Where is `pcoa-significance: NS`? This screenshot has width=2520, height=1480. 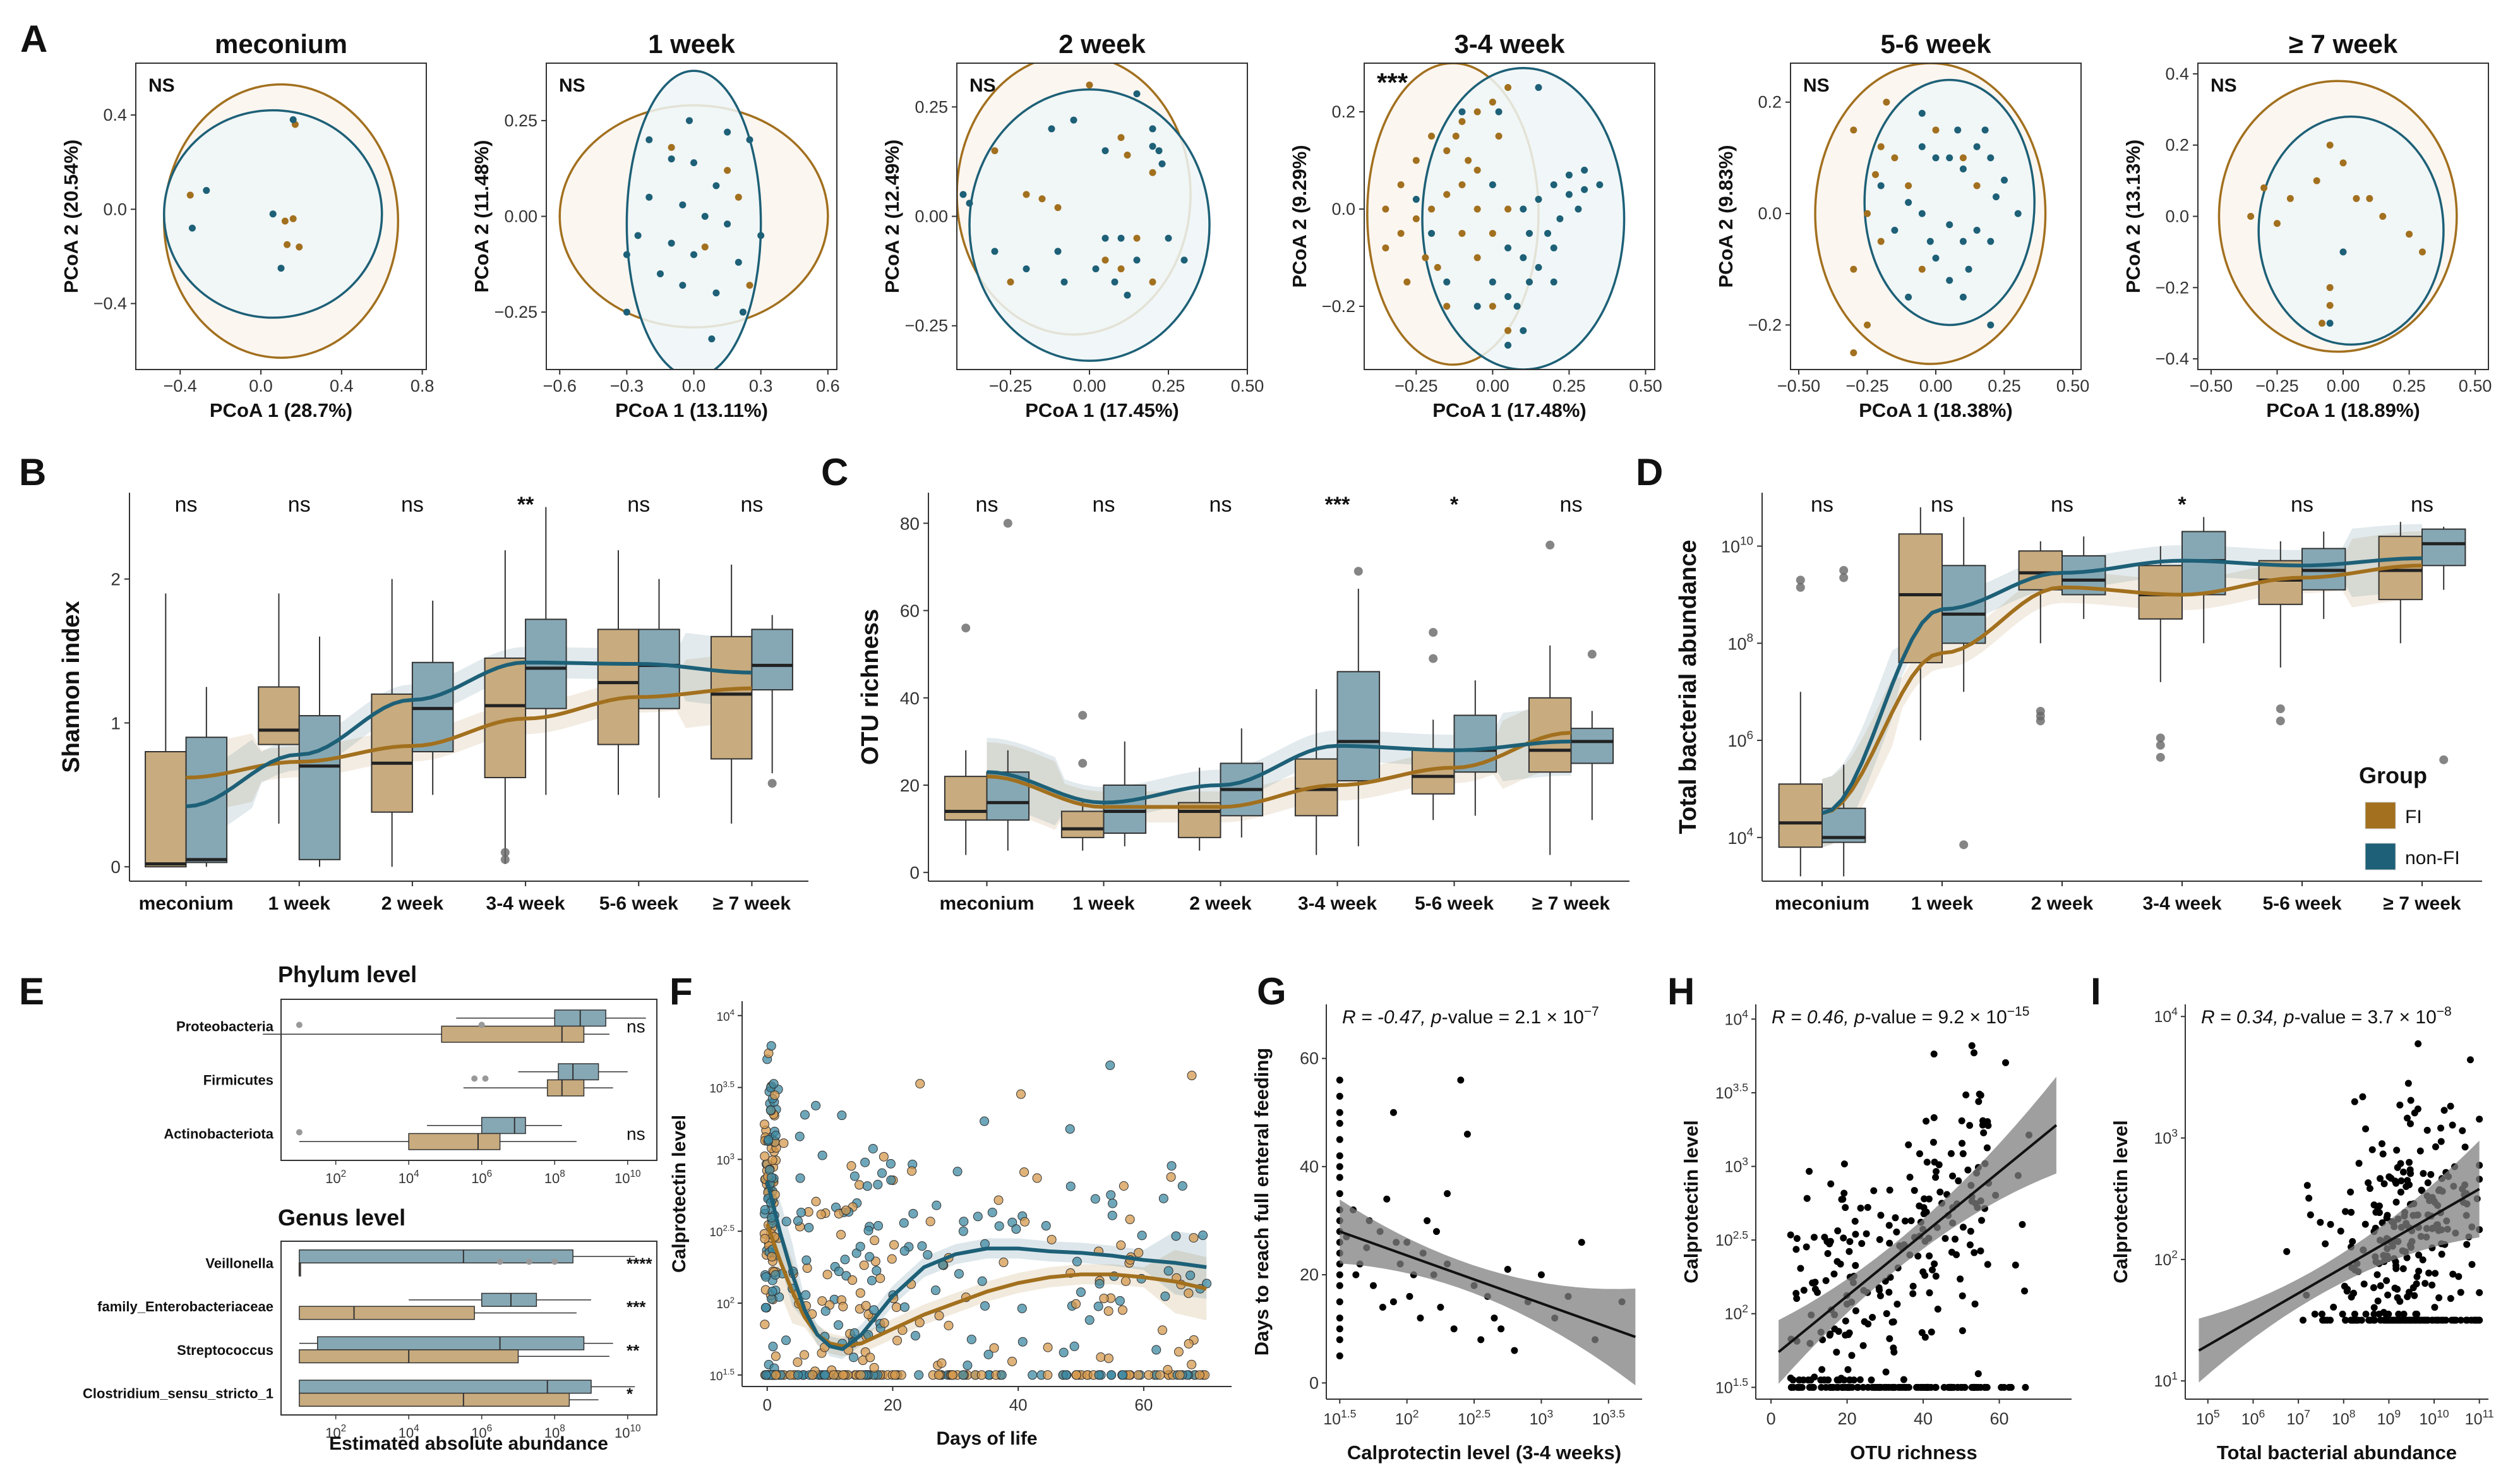
pcoa-significance: NS is located at coordinates (2224, 85).